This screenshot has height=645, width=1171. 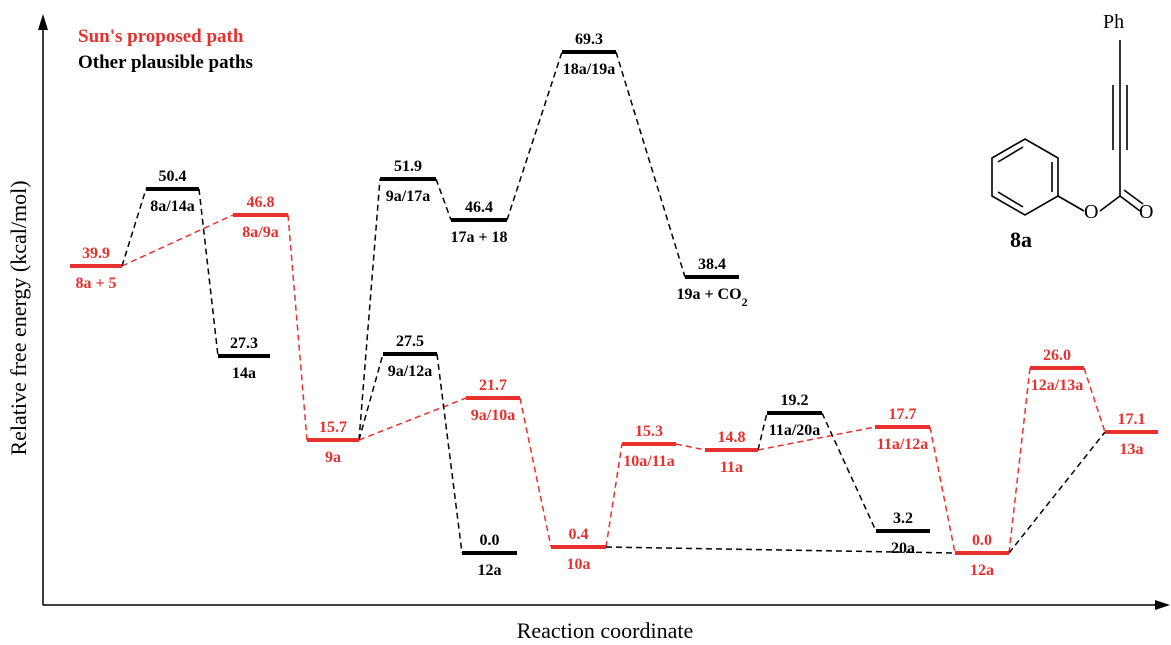 What do you see at coordinates (903, 548) in the screenshot?
I see `species-label-20a: 20a` at bounding box center [903, 548].